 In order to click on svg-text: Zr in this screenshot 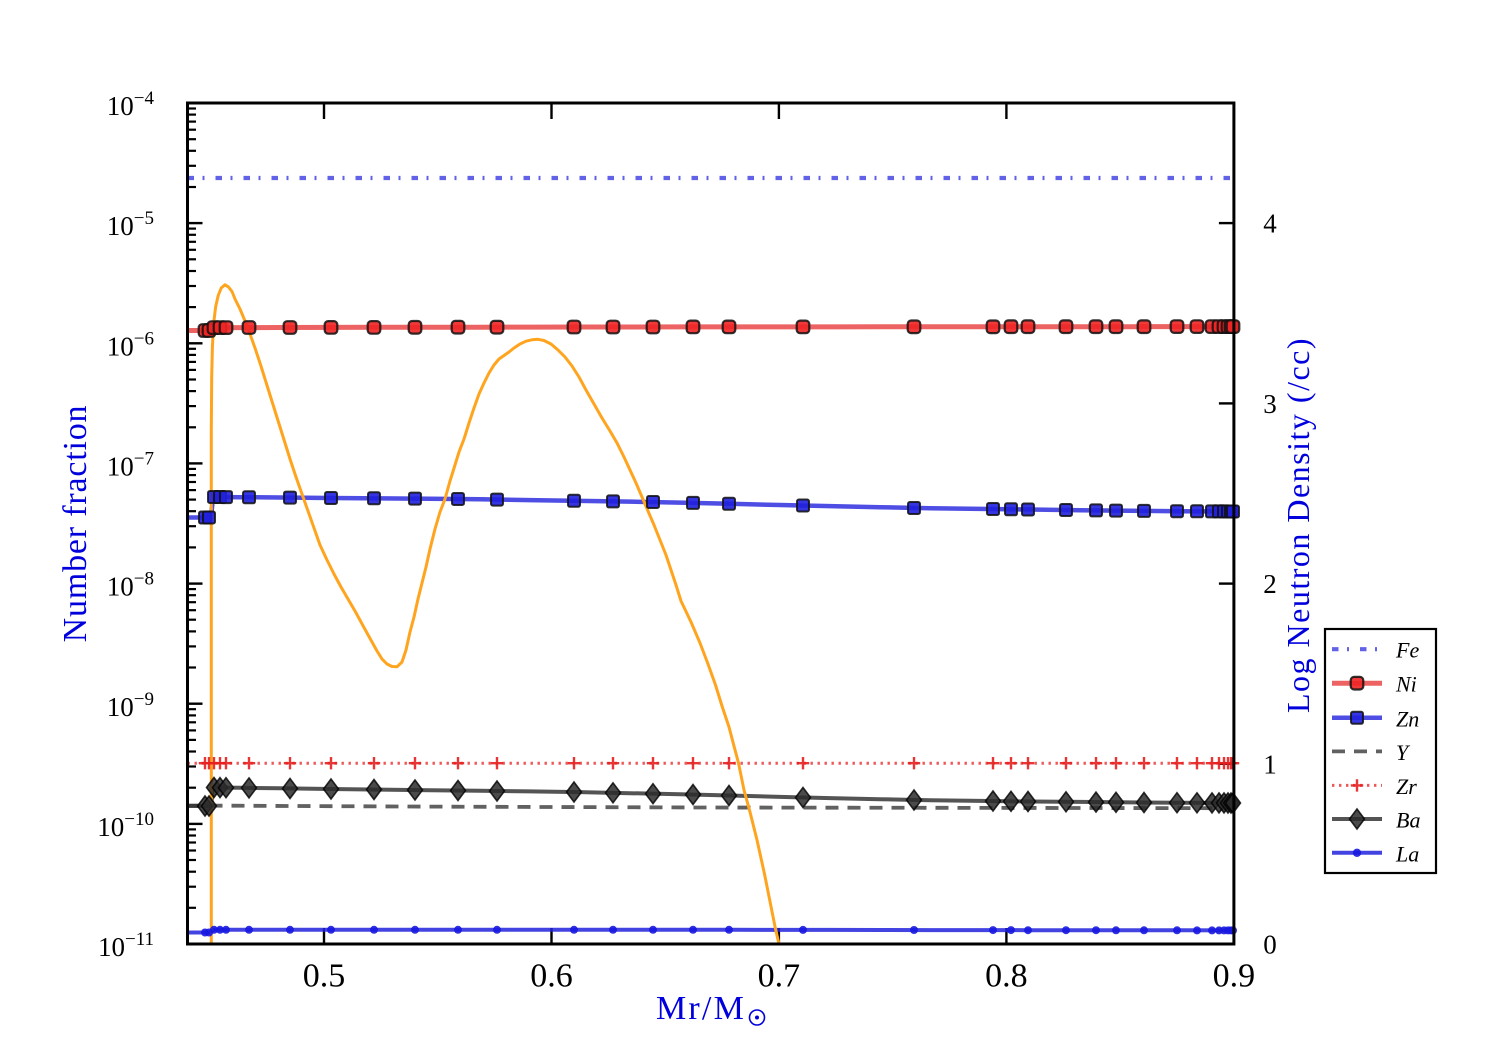, I will do `click(1406, 786)`.